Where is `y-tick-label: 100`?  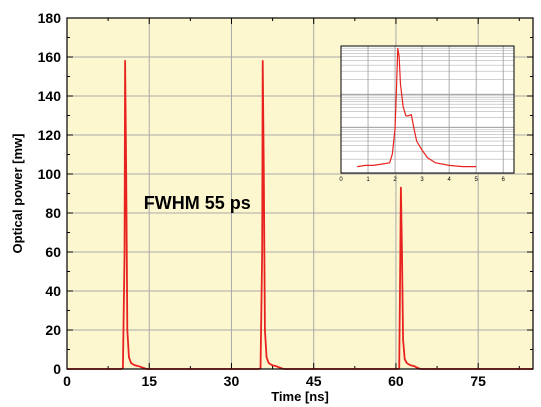
y-tick-label: 100 is located at coordinates (50, 174).